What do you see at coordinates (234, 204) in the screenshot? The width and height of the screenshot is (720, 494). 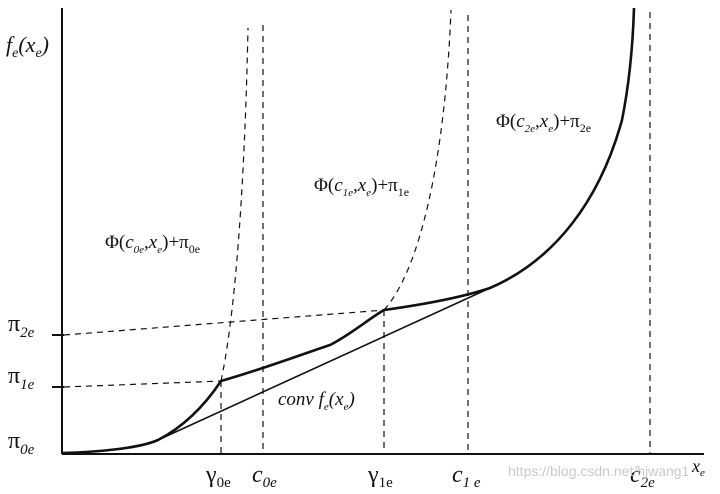 I see `phi0-dashed-curve` at bounding box center [234, 204].